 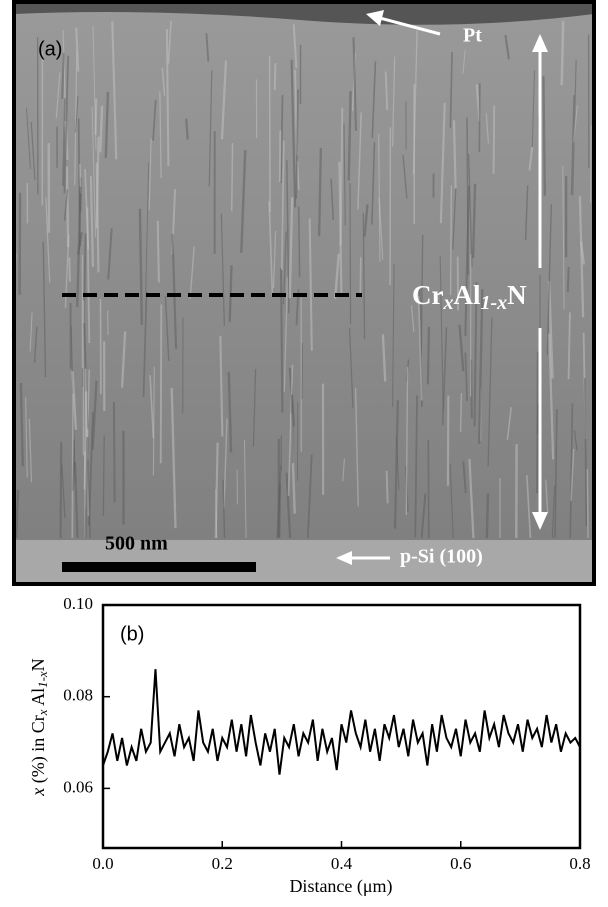 I want to click on y-label-part: (%) in Cr, so click(x=38, y=751).